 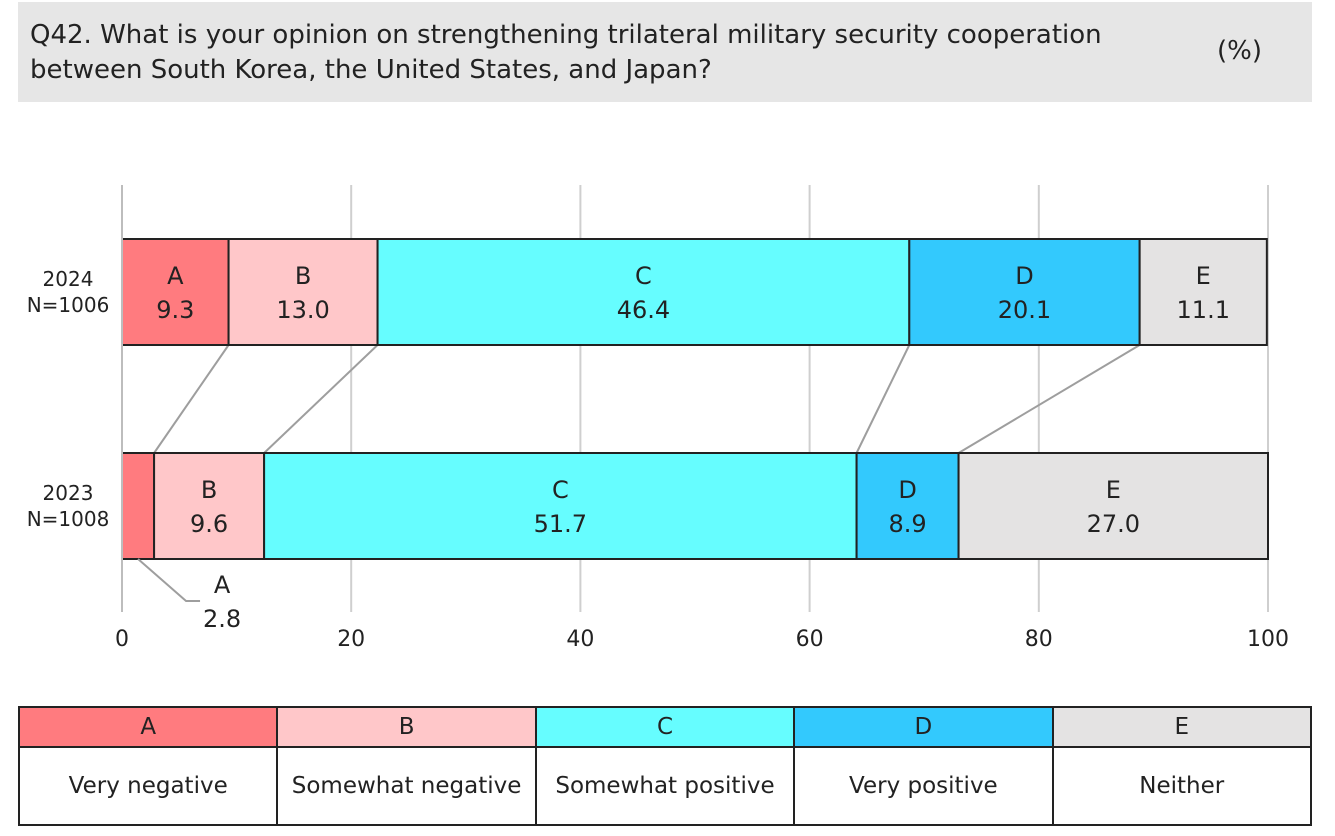 What do you see at coordinates (580, 639) in the screenshot?
I see `x-tick-label: 40` at bounding box center [580, 639].